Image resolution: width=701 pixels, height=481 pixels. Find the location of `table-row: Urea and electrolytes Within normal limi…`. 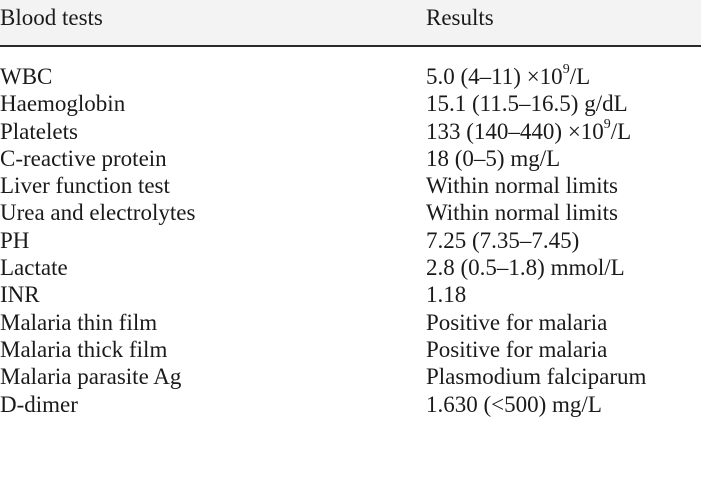

table-row: Urea and electrolytes Within normal limi… is located at coordinates (350, 212).